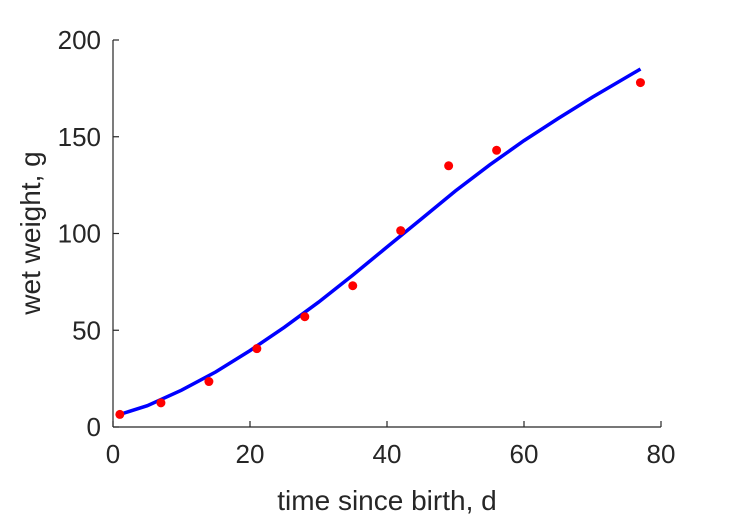 This screenshot has width=729, height=521. I want to click on y-ticks: 0 50 100 150 200, so click(88, 233).